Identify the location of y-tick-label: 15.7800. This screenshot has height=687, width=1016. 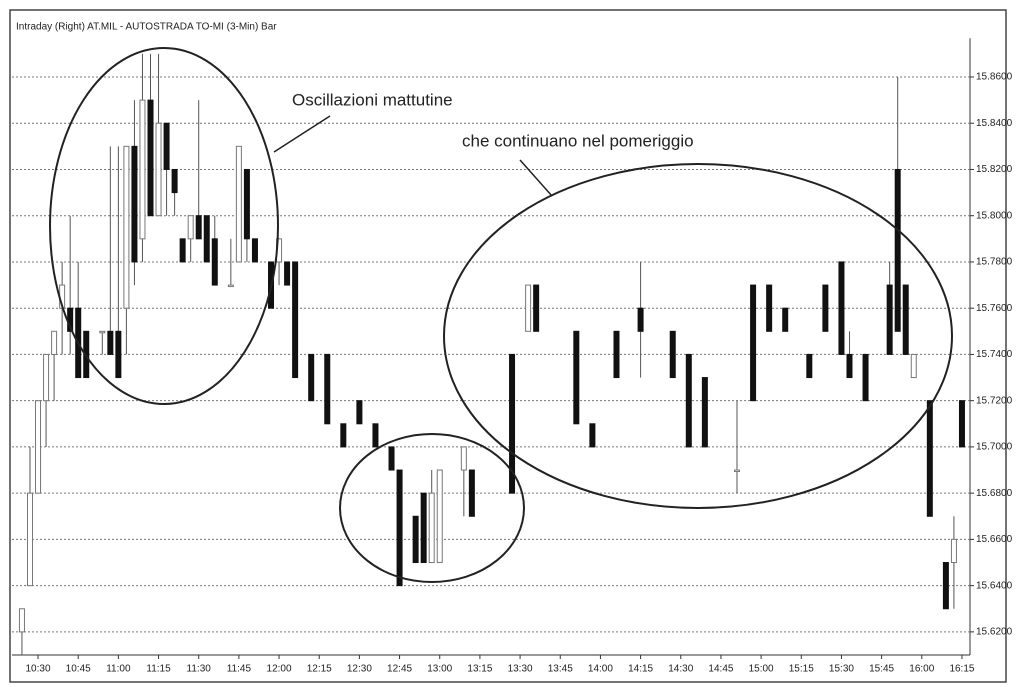
(994, 262).